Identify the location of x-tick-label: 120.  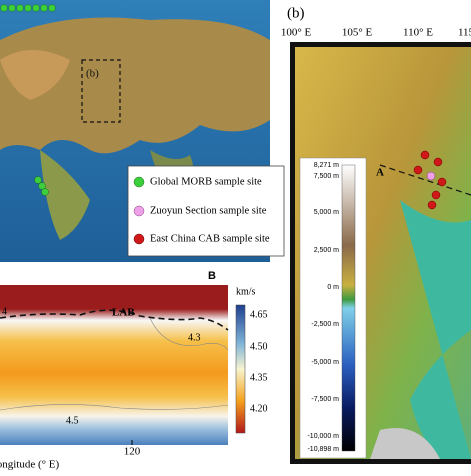
(132, 452).